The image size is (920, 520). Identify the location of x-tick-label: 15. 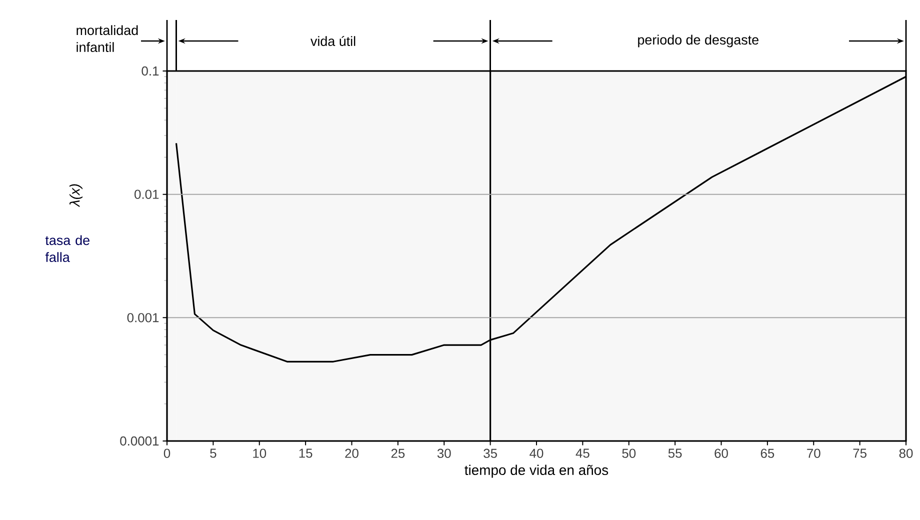
(305, 453).